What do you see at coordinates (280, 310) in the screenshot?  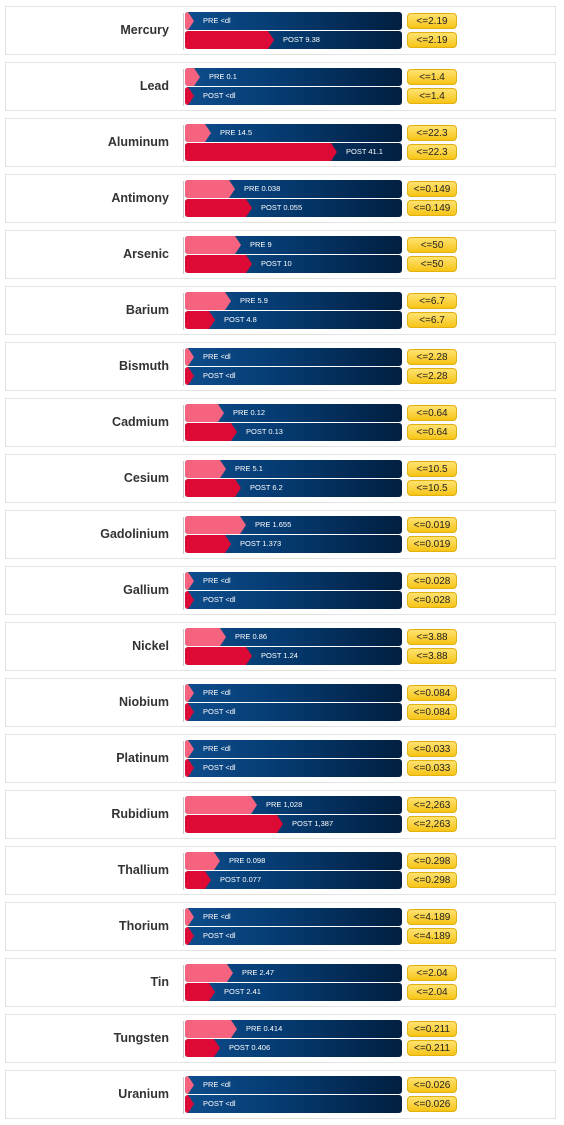 I see `chart-row: Barium PRE 5.9 <=6.7 POST 4.8 <=6.7` at bounding box center [280, 310].